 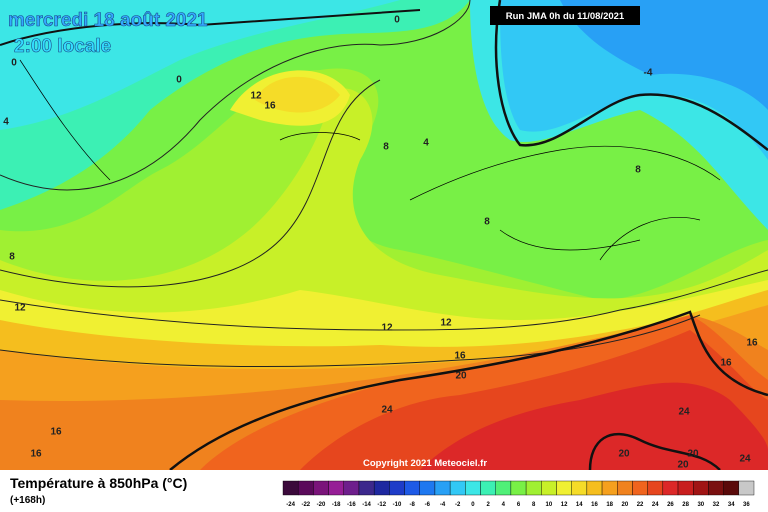 What do you see at coordinates (397, 505) in the screenshot?
I see `colorbar-tick-label: -10` at bounding box center [397, 505].